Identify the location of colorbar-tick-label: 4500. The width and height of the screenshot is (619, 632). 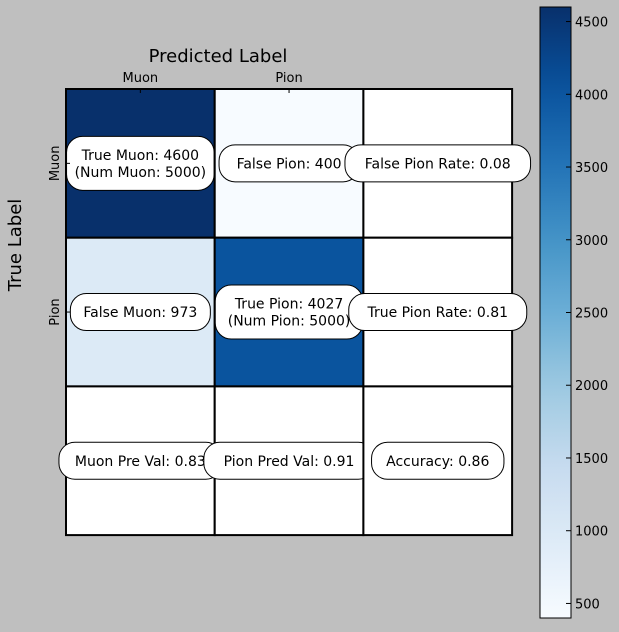
(591, 23).